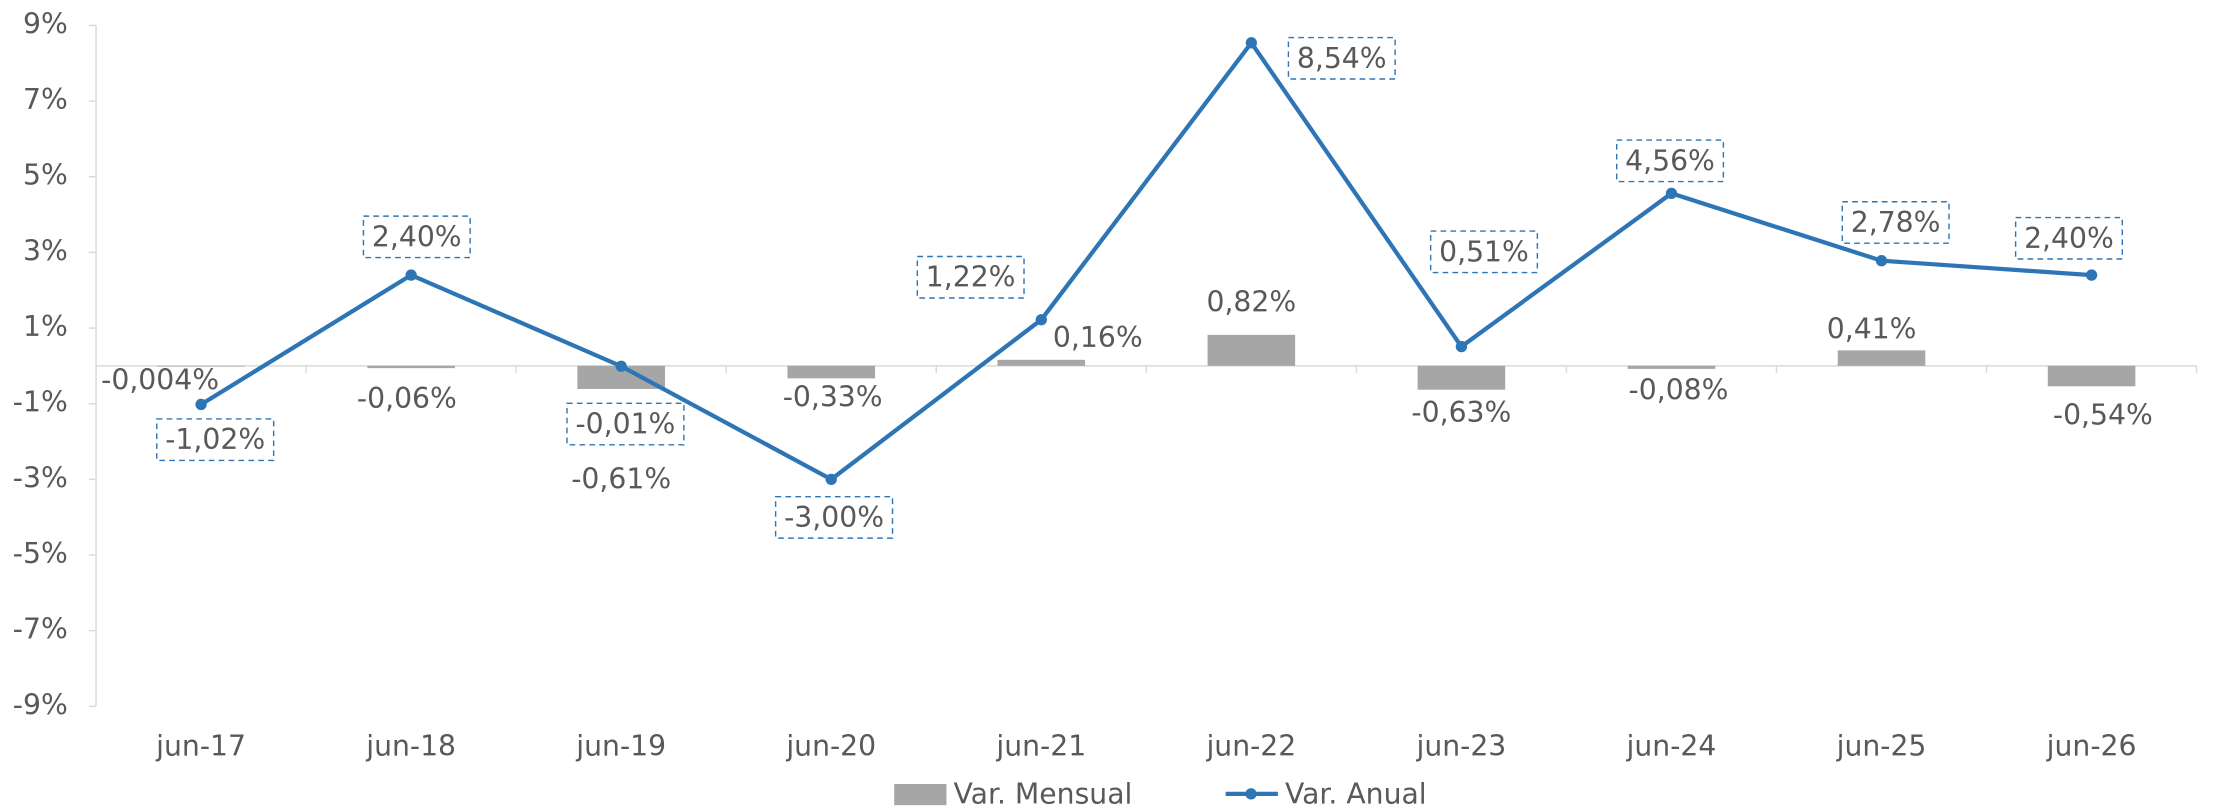 The width and height of the screenshot is (2215, 809). I want to click on legend-label: Var. Mensual, so click(1043, 793).